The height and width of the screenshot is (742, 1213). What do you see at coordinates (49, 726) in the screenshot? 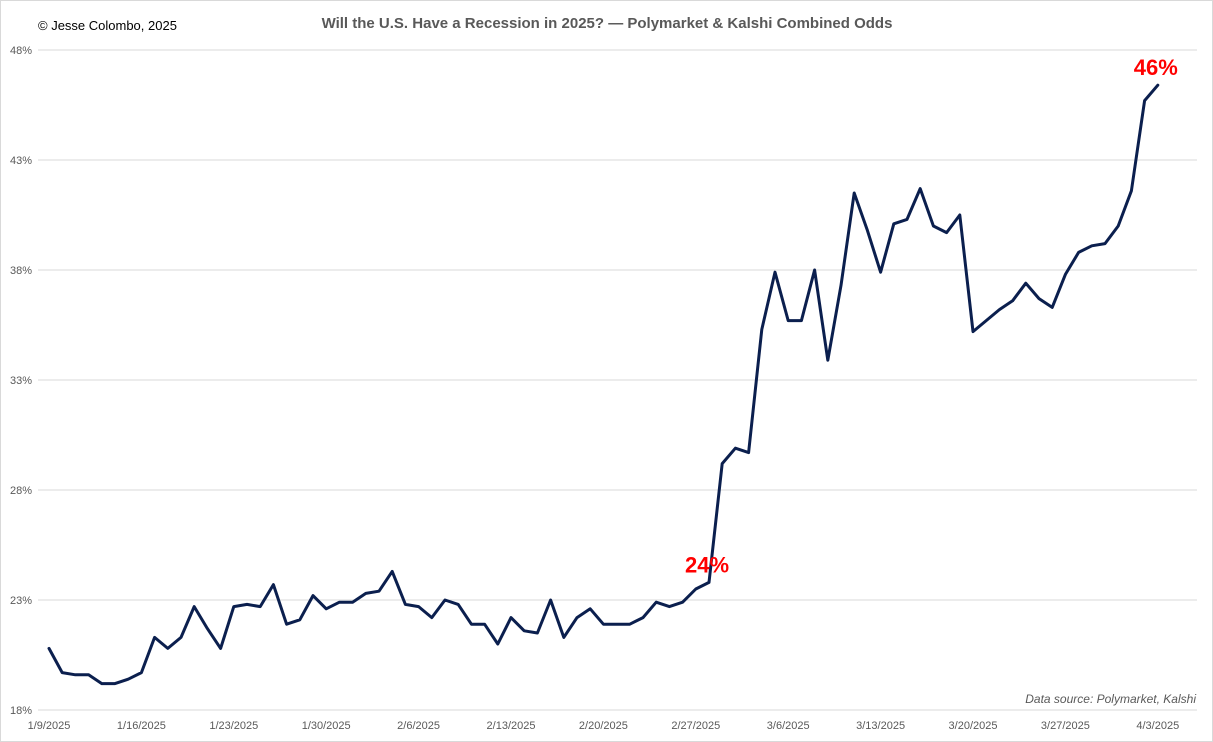
I see `x-tick-label: 1/9/2025` at bounding box center [49, 726].